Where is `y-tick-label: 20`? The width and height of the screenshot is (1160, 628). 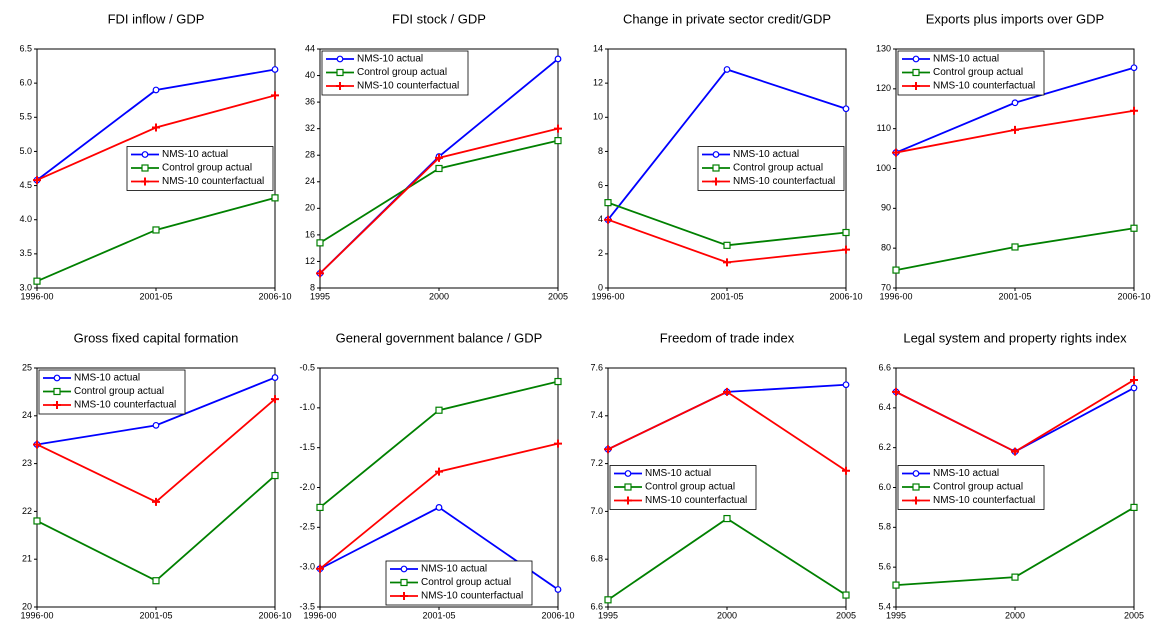 y-tick-label: 20 is located at coordinates (27, 606).